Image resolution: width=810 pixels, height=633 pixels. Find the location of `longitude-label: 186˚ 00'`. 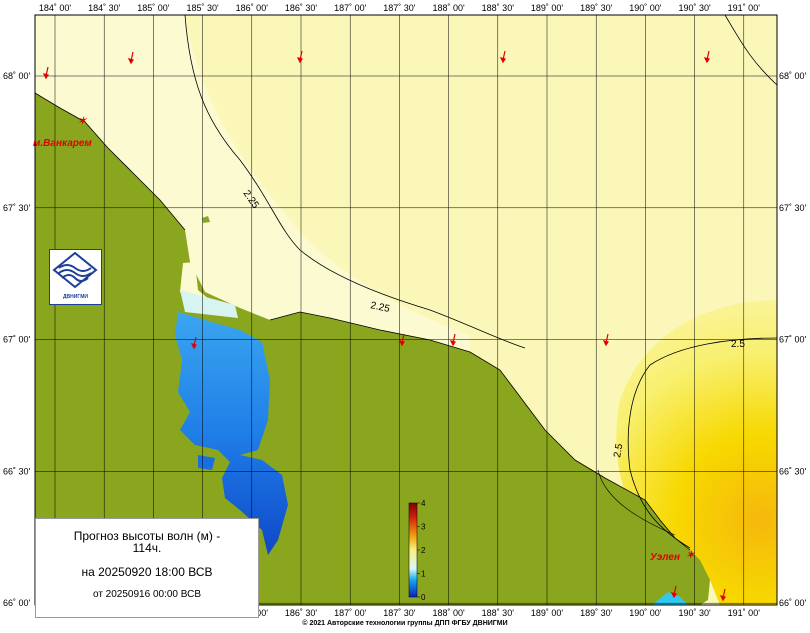

longitude-label: 186˚ 00' is located at coordinates (252, 8).